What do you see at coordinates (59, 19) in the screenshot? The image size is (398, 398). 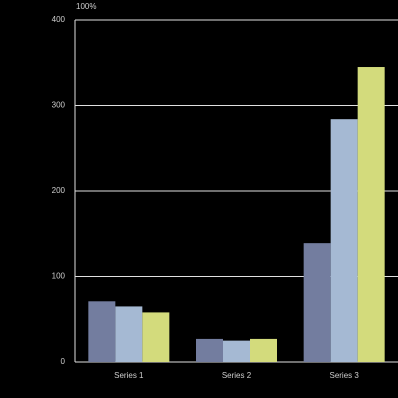 I see `y-tick-label: 400` at bounding box center [59, 19].